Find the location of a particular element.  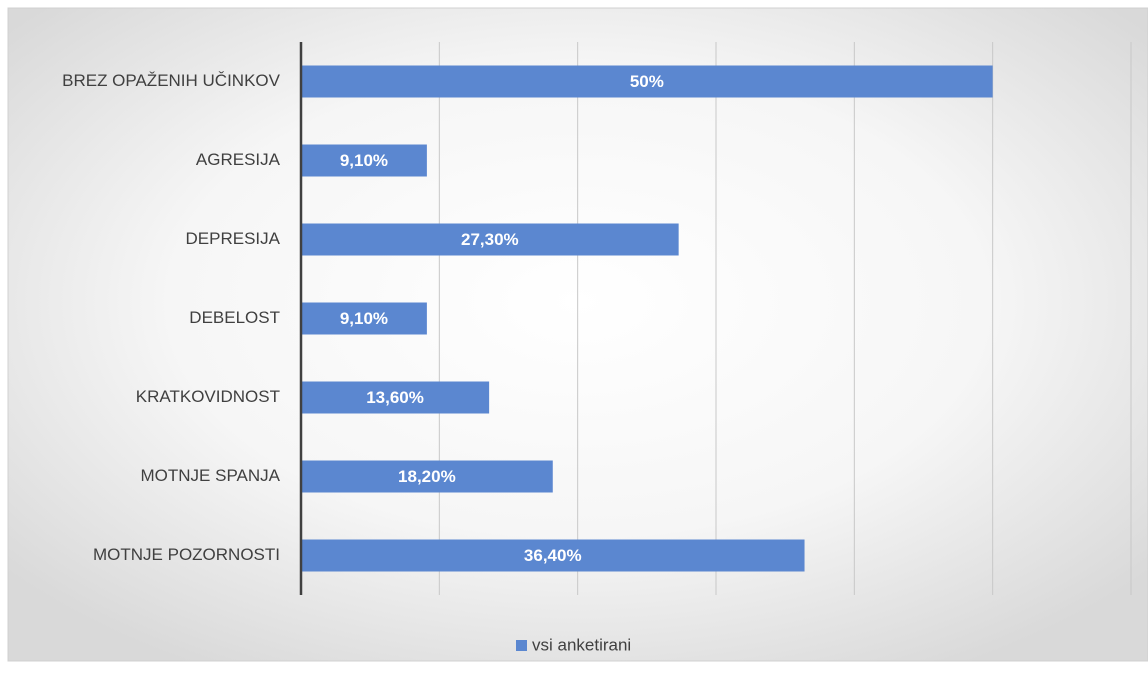

value-label: 27,30% is located at coordinates (490, 239).